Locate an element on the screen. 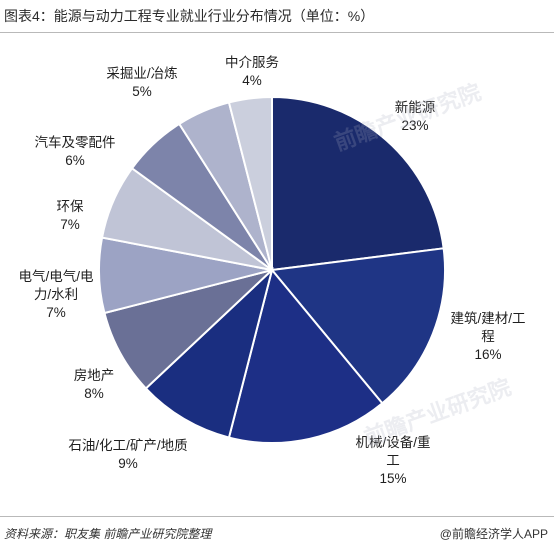  slice-label: 电气/电气/电力/水利 7% is located at coordinates (55, 294).